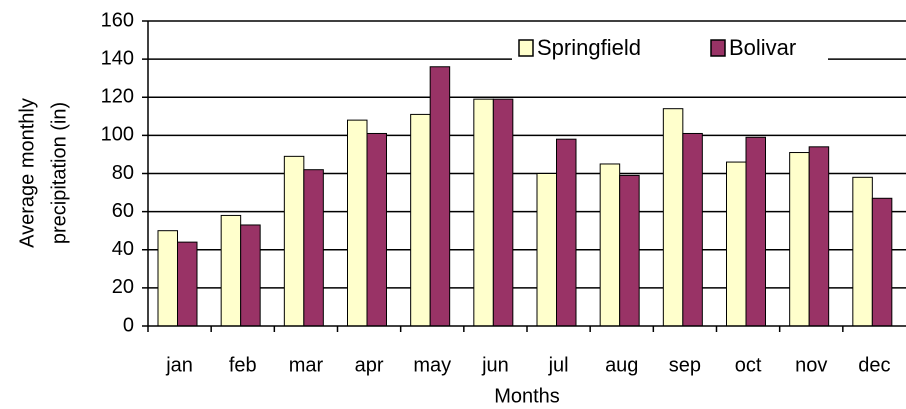  Describe the element at coordinates (811, 365) in the screenshot. I see `x-tick-label: nov` at that location.